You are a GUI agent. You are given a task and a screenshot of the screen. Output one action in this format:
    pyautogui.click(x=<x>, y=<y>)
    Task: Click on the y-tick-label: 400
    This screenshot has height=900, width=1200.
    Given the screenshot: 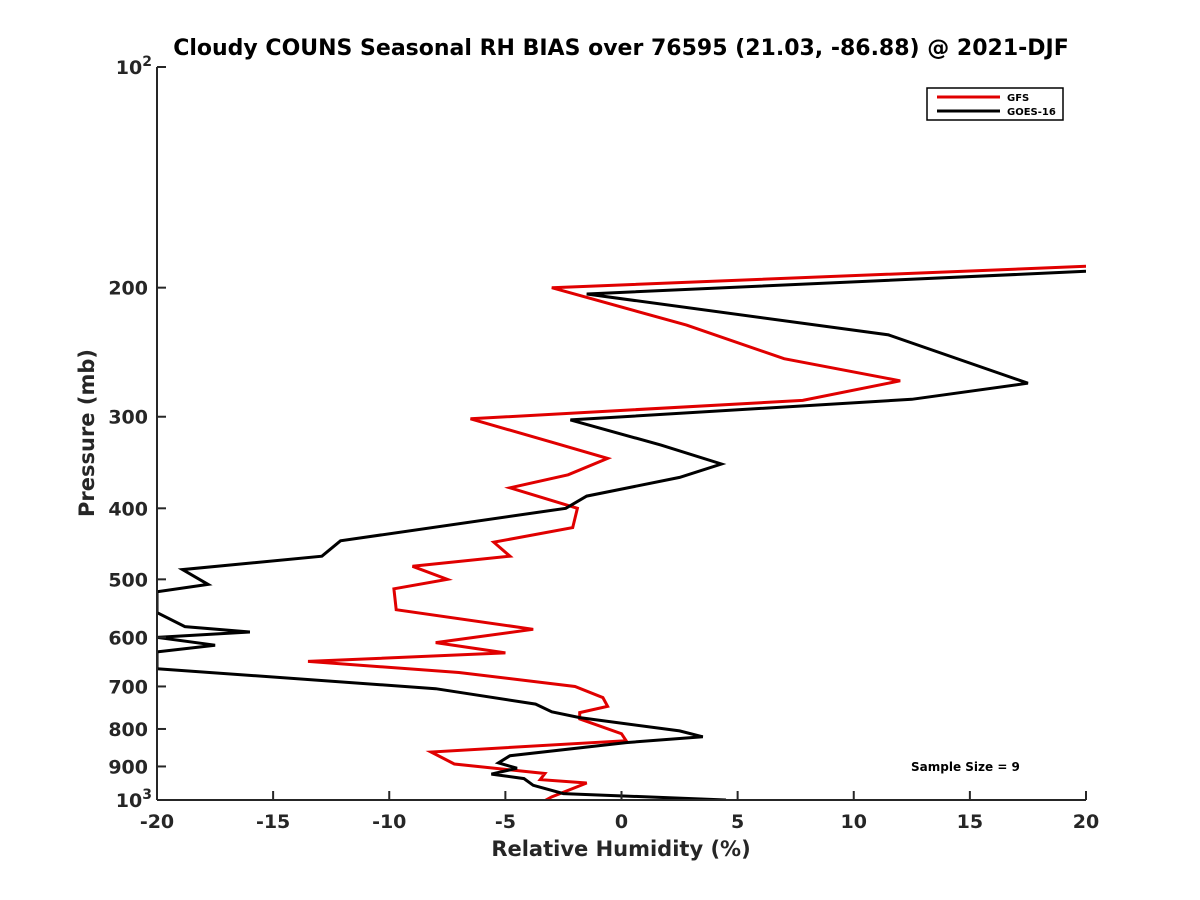 What is the action you would take?
    pyautogui.click(x=128, y=509)
    